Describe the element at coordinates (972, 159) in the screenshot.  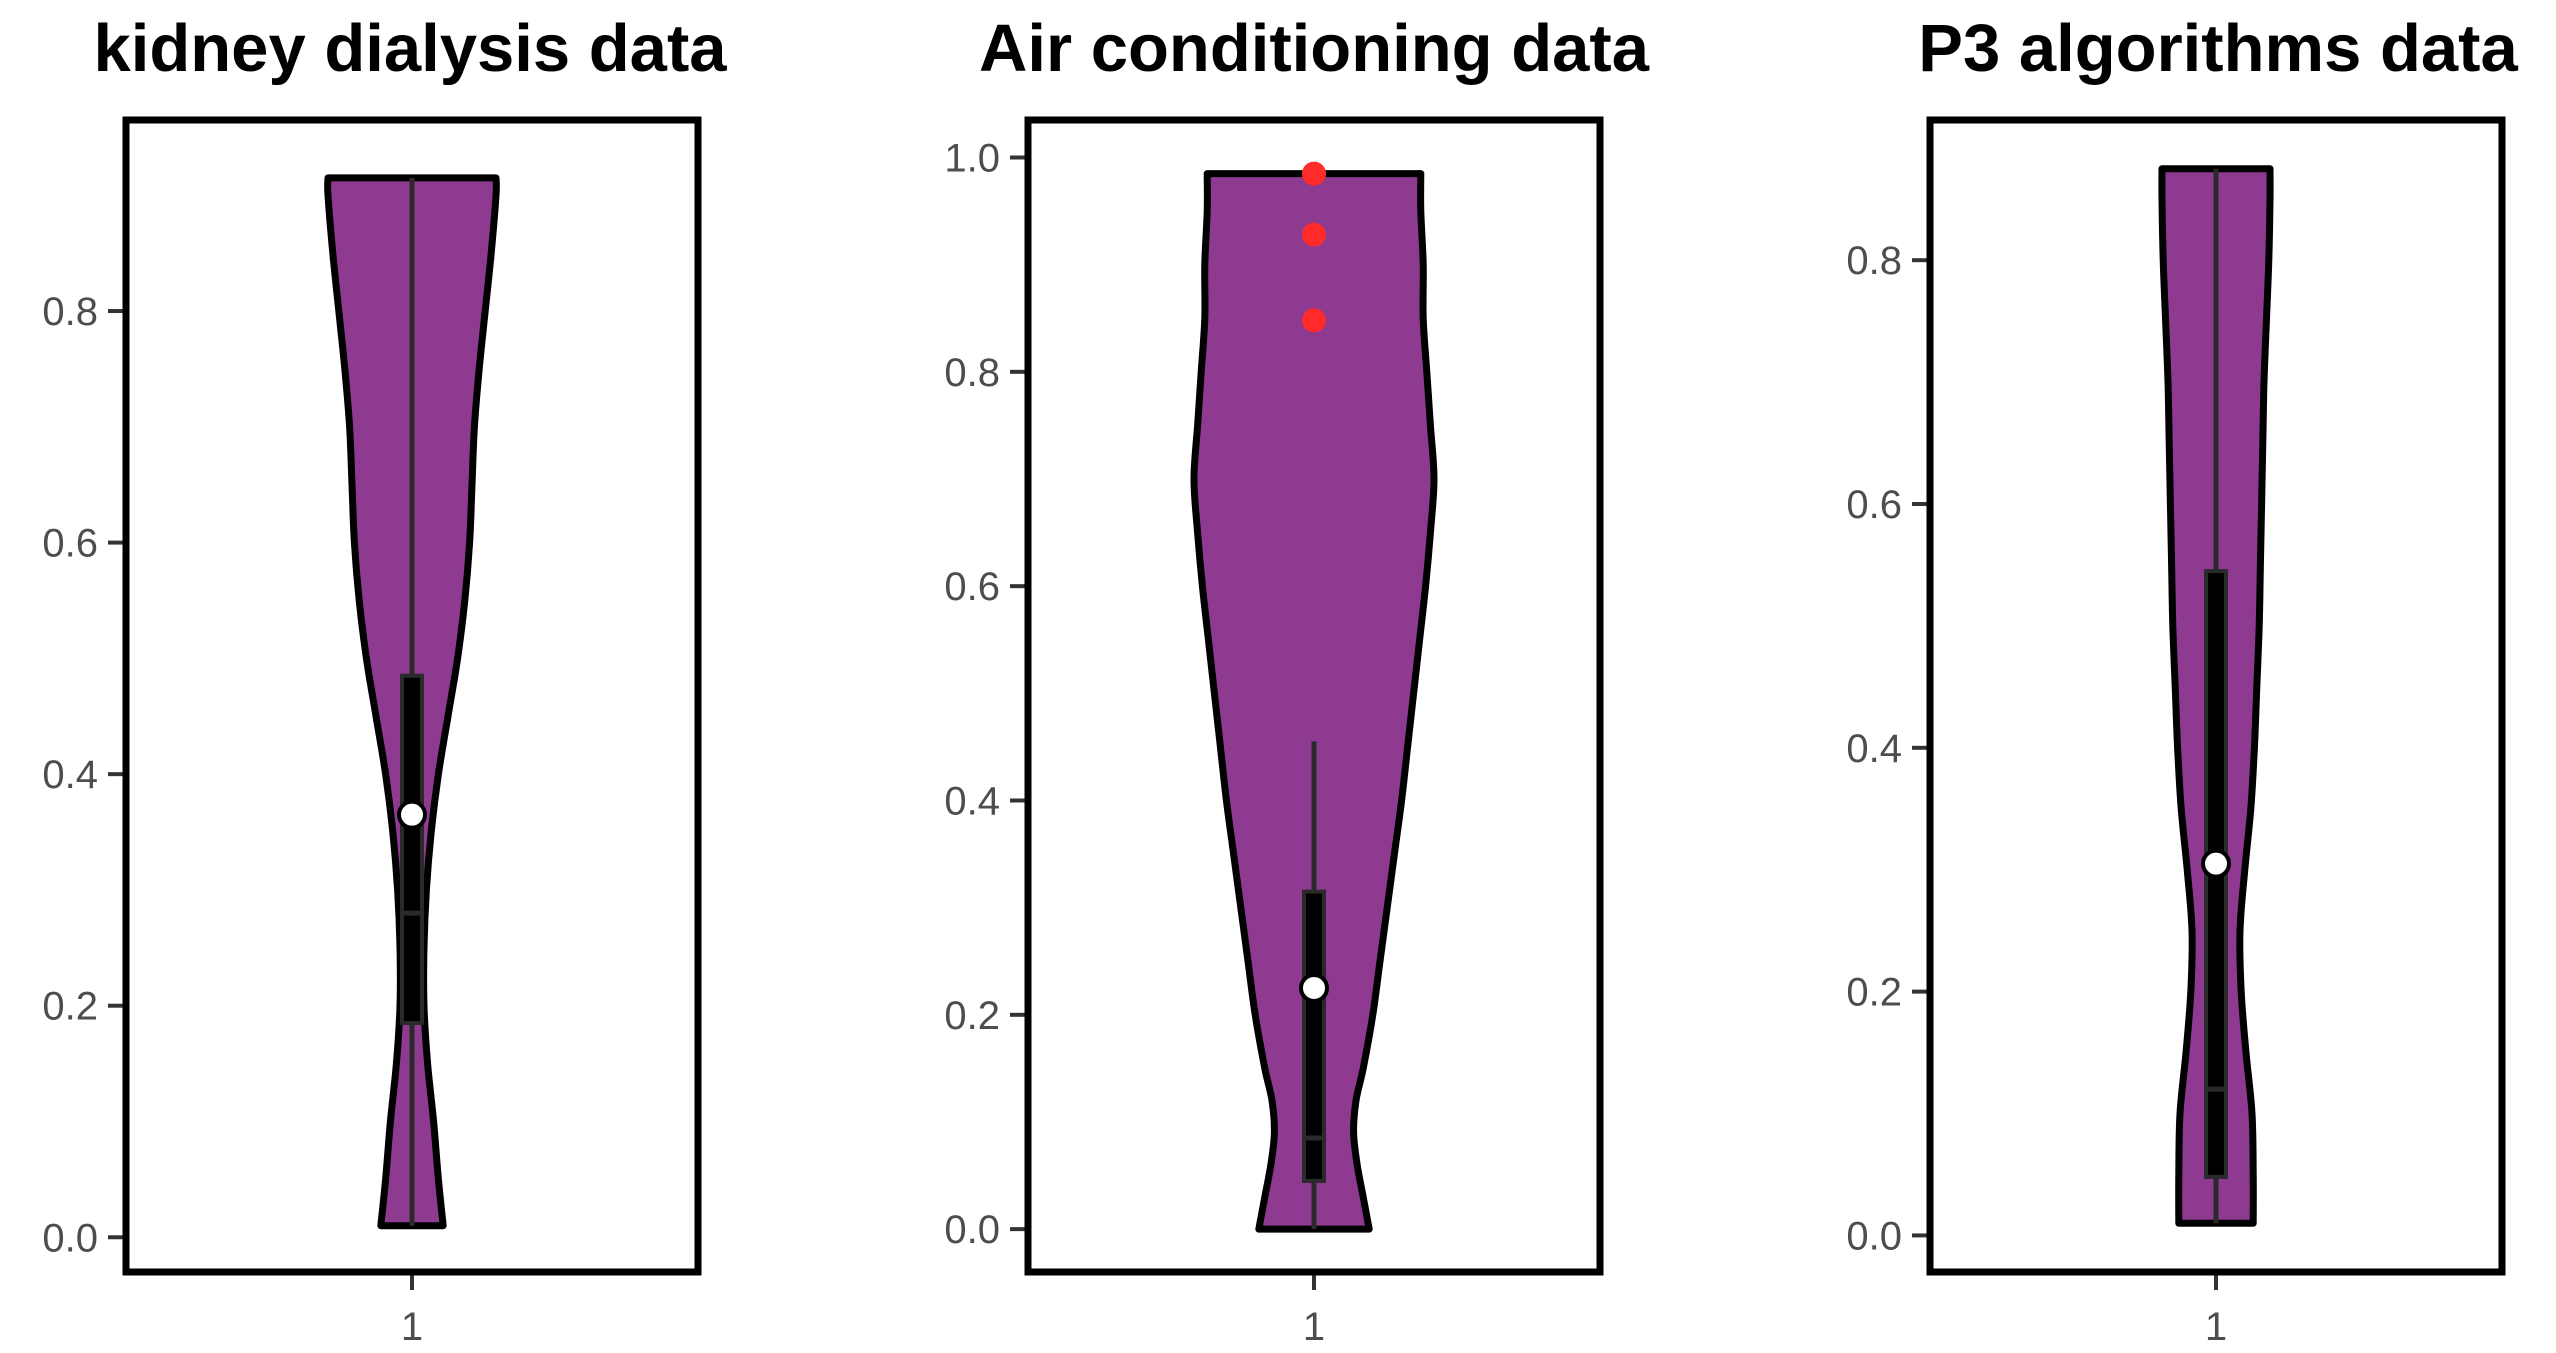
I see `y-tick-label: 1.0` at that location.